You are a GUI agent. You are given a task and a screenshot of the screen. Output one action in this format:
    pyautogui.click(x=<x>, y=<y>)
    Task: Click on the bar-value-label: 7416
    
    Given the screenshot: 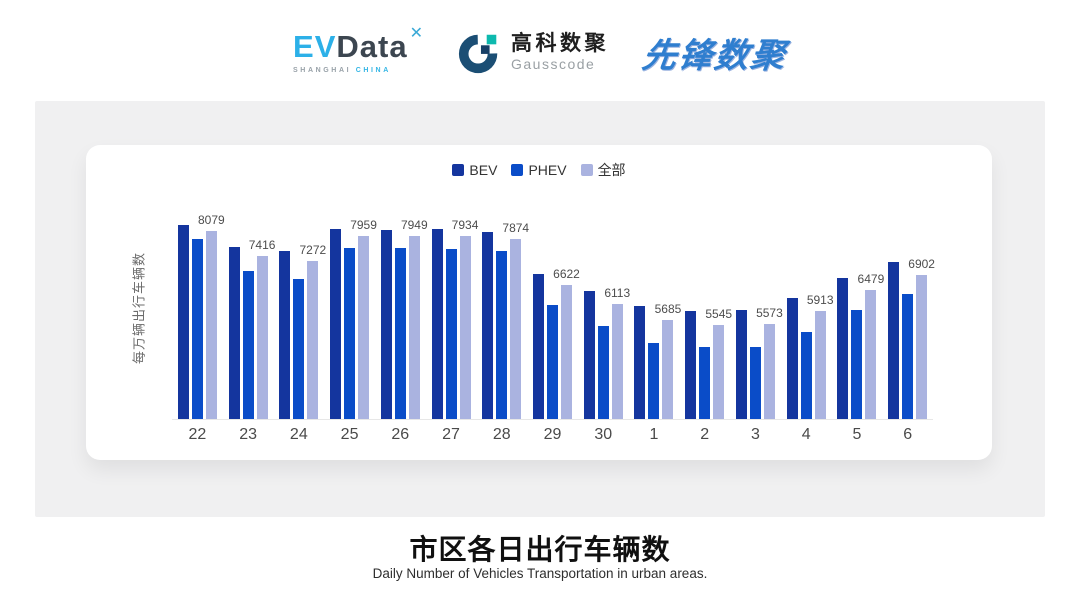 What is the action you would take?
    pyautogui.click(x=262, y=245)
    